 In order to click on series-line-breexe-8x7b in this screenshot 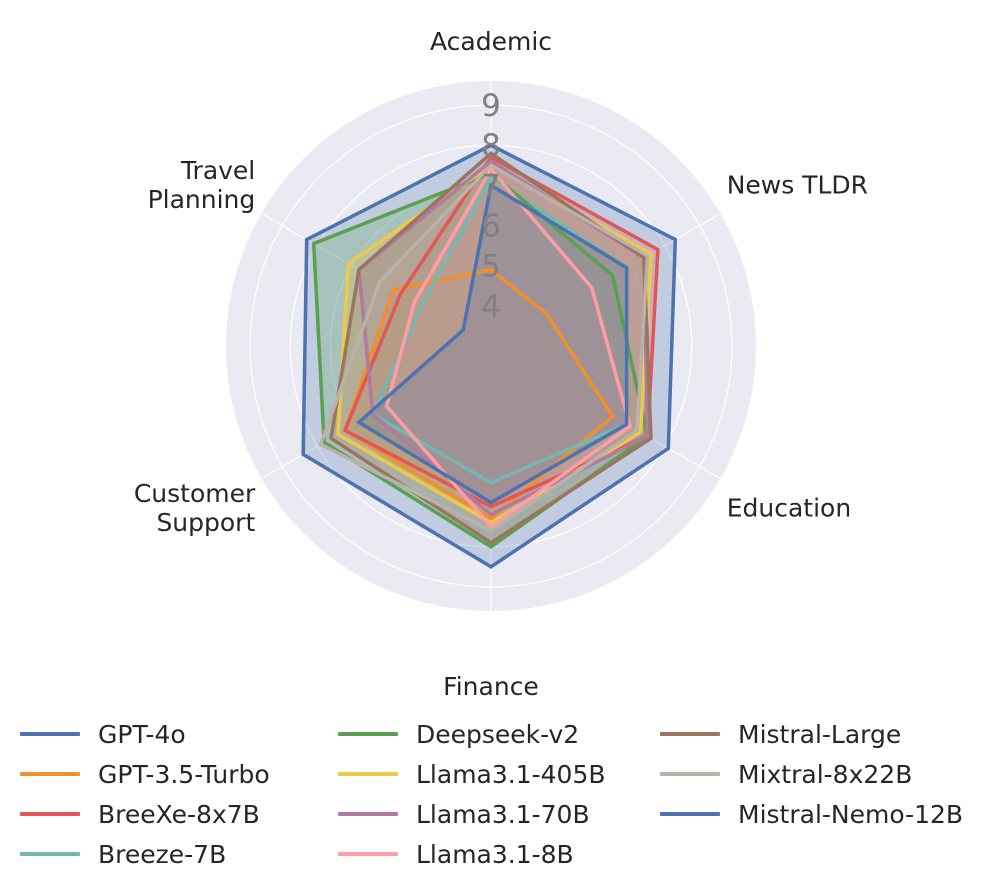, I will do `click(501, 331)`.